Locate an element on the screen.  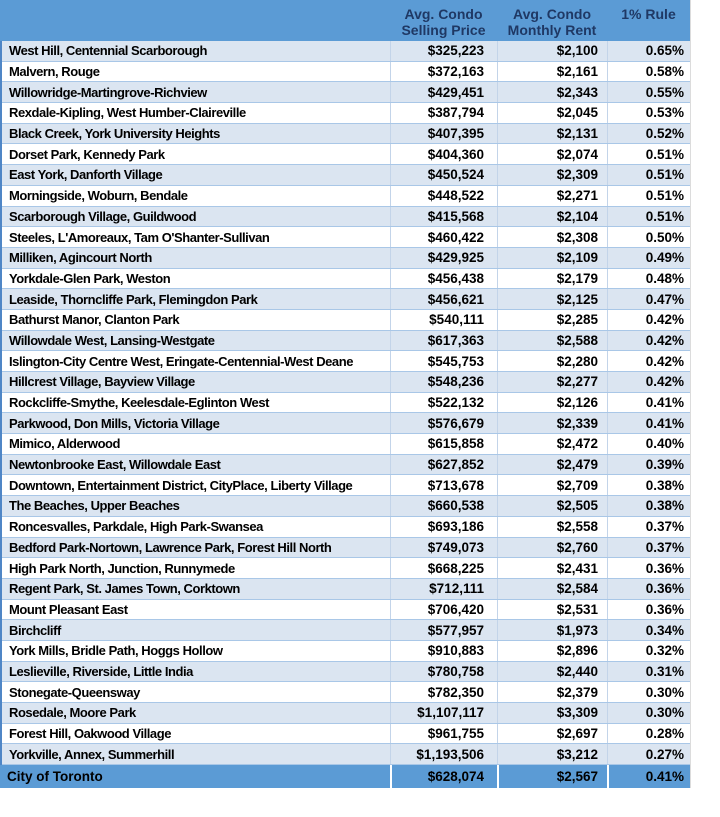
monthly-rent-cell: $2,479 is located at coordinates (552, 464).